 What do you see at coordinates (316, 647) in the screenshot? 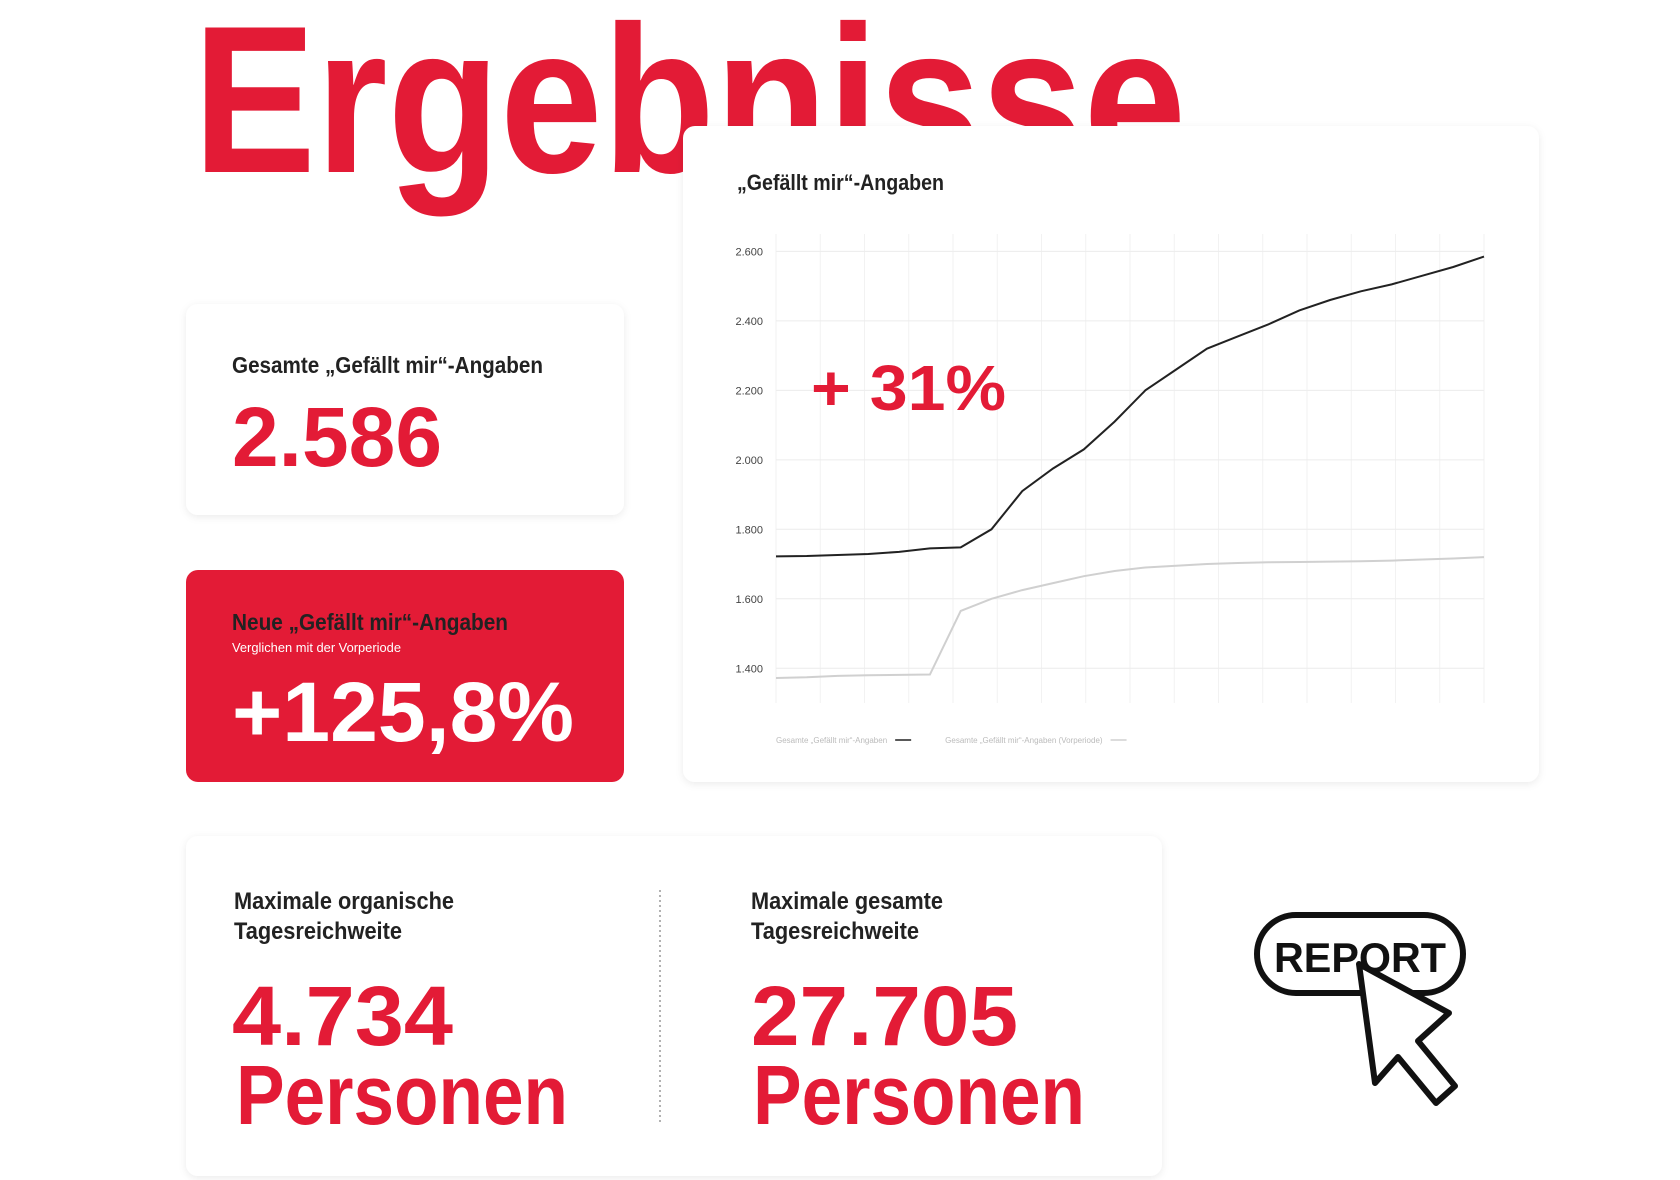
I see `card-subtitle: Verglichen mit der Vorperiode` at bounding box center [316, 647].